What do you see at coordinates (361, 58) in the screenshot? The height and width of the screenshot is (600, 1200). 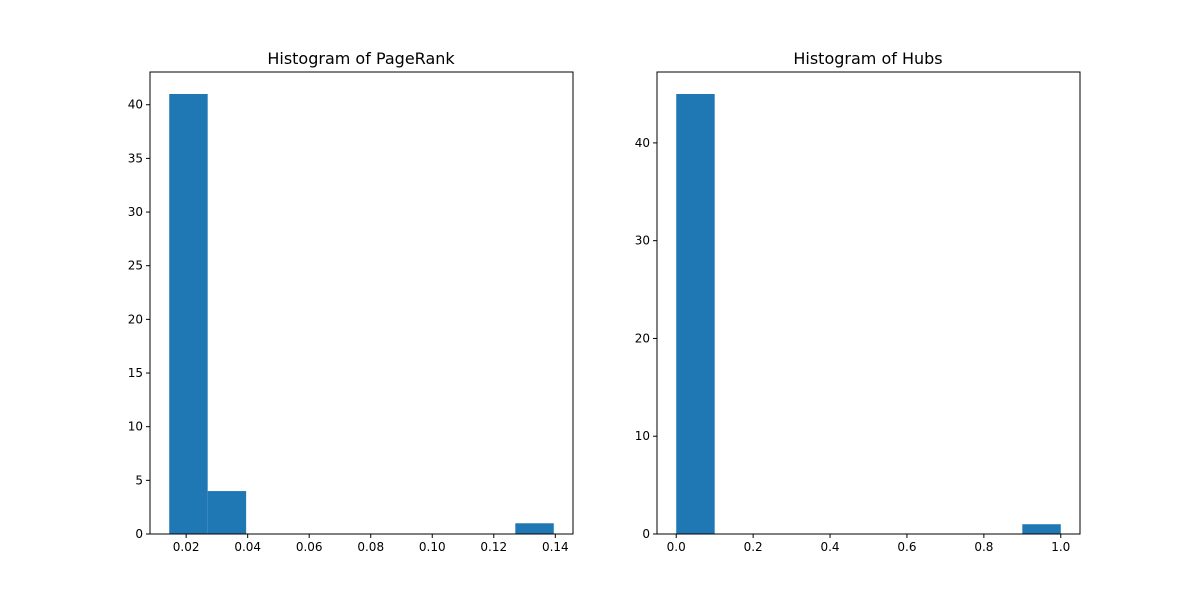 I see `chart-title: Histogram of PageRank` at bounding box center [361, 58].